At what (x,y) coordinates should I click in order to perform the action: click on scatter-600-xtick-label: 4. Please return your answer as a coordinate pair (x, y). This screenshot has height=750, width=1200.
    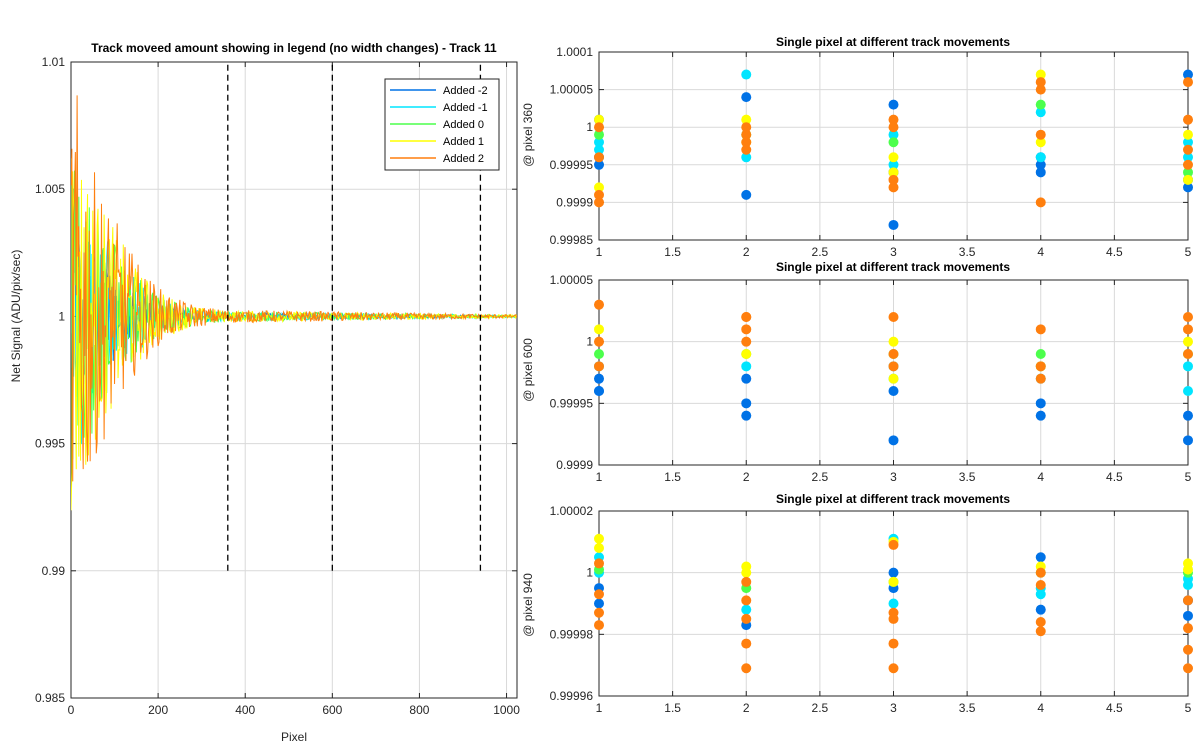
    Looking at the image, I should click on (1040, 477).